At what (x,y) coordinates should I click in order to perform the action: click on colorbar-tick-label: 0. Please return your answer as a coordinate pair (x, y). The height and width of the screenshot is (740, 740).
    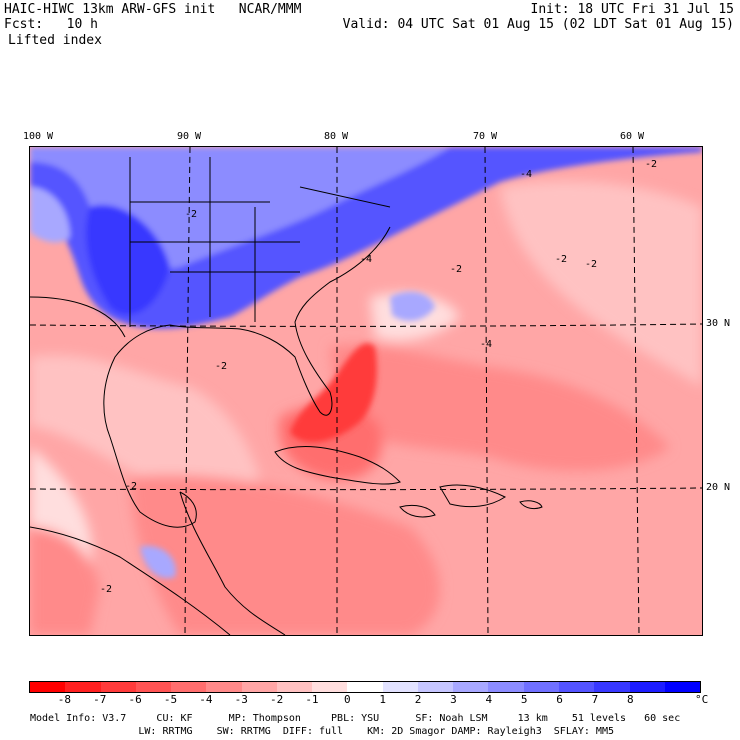
    Looking at the image, I should click on (347, 699).